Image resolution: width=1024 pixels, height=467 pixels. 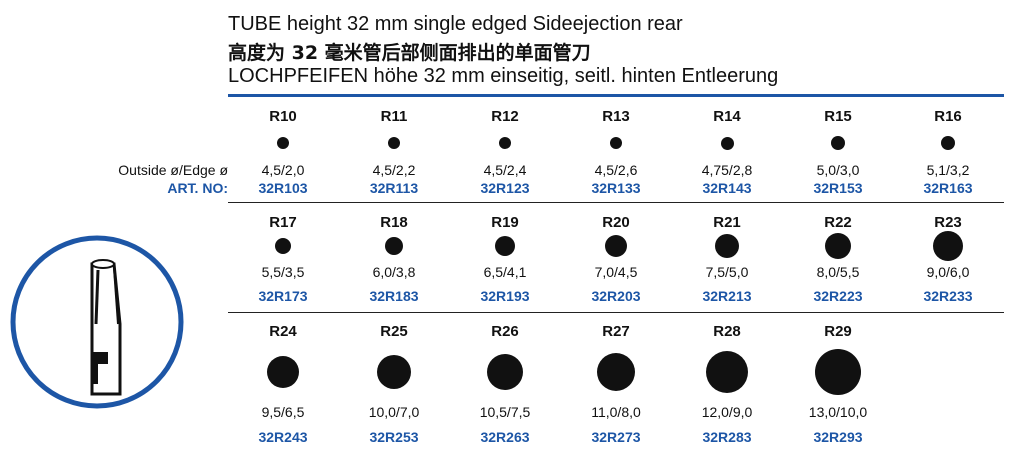 I want to click on title-zh: 高度为 32 毫米管后部侧面排出的单面管刀, so click(x=409, y=53).